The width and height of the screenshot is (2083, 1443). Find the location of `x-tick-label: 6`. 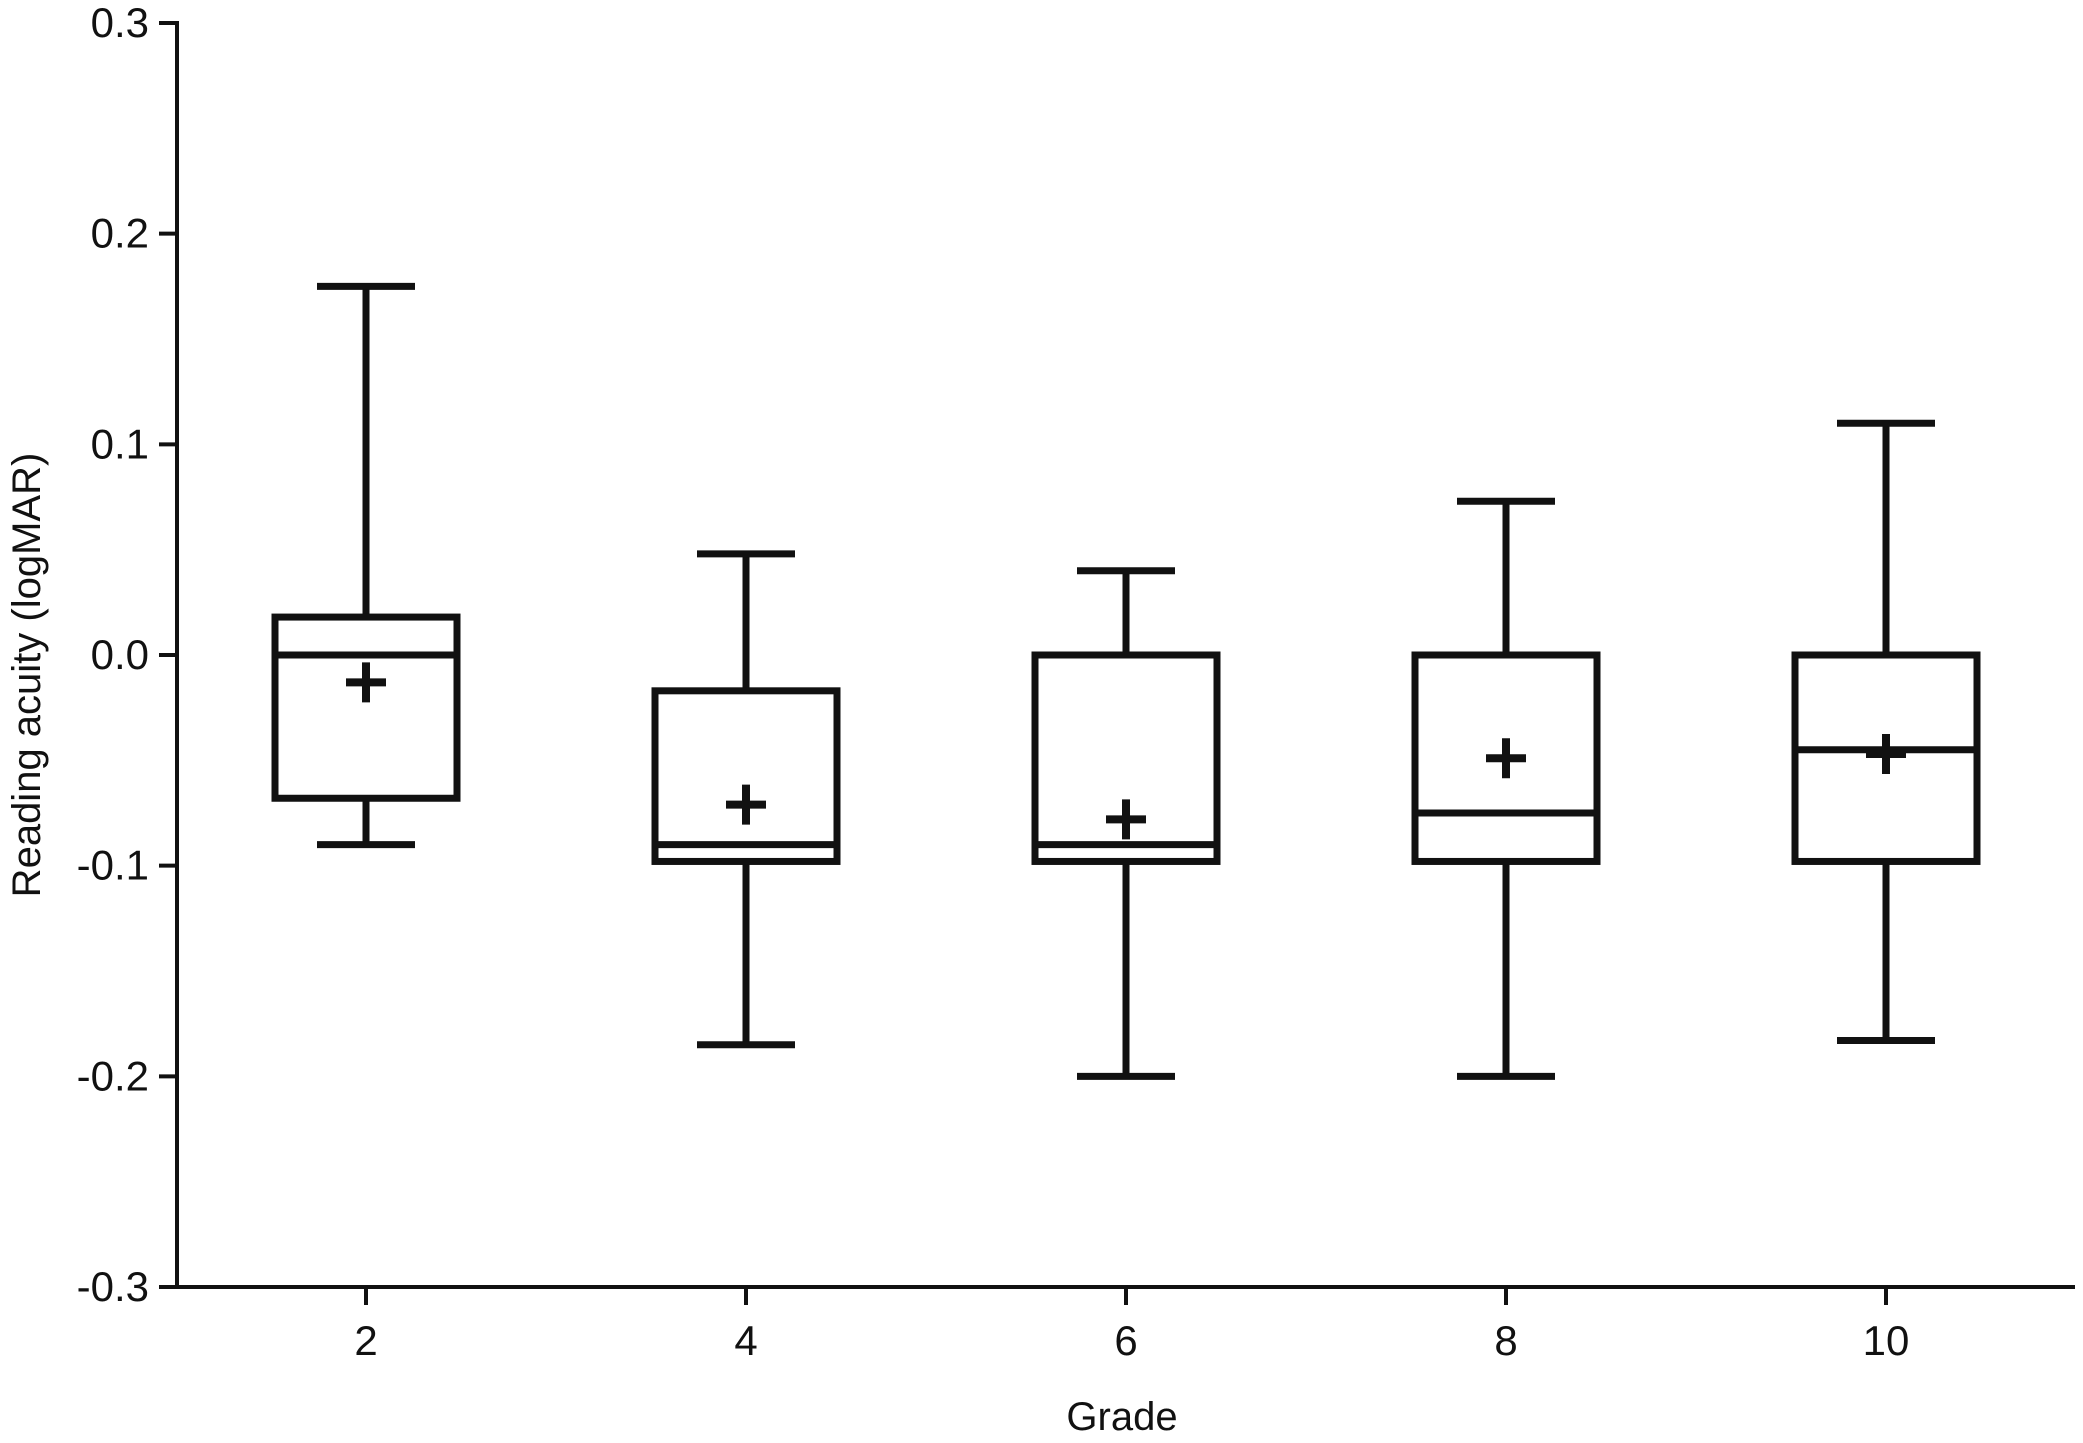

x-tick-label: 6 is located at coordinates (1125, 1340).